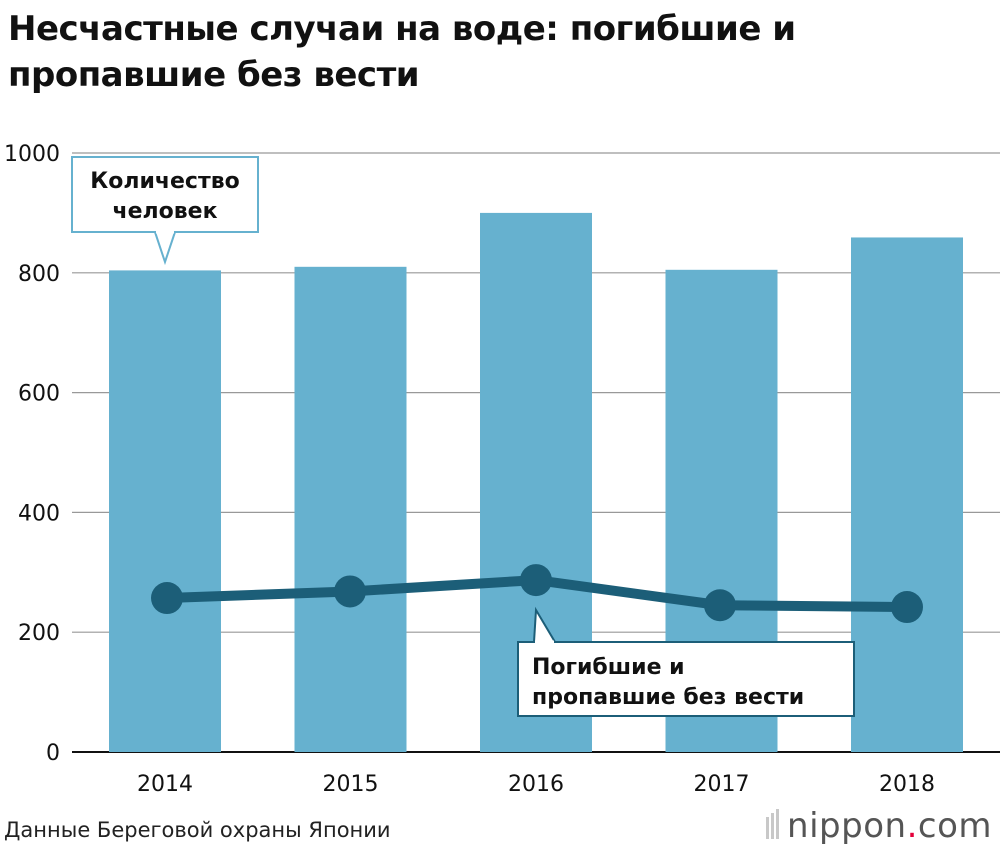 This screenshot has height=850, width=1000. What do you see at coordinates (608, 667) in the screenshot?
I see `line-callout-line-1: Погибшие и` at bounding box center [608, 667].